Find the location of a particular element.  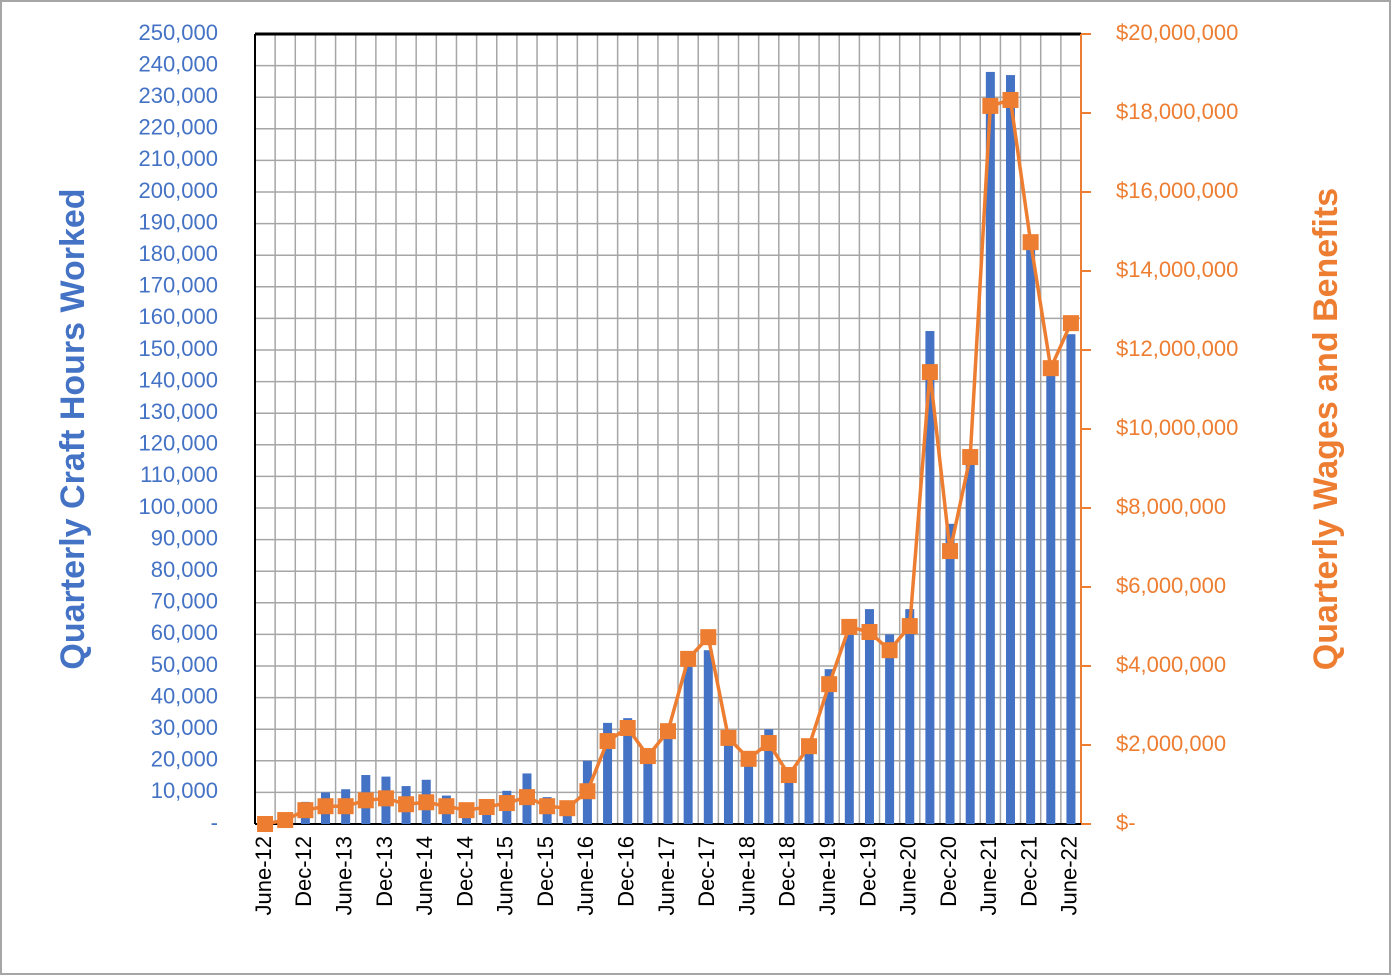

y2-tick-label: $10,000,000 is located at coordinates (1177, 427).